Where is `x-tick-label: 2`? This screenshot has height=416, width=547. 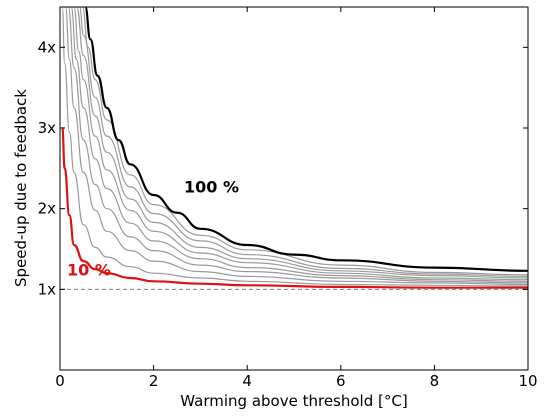 x-tick-label: 2 is located at coordinates (154, 381).